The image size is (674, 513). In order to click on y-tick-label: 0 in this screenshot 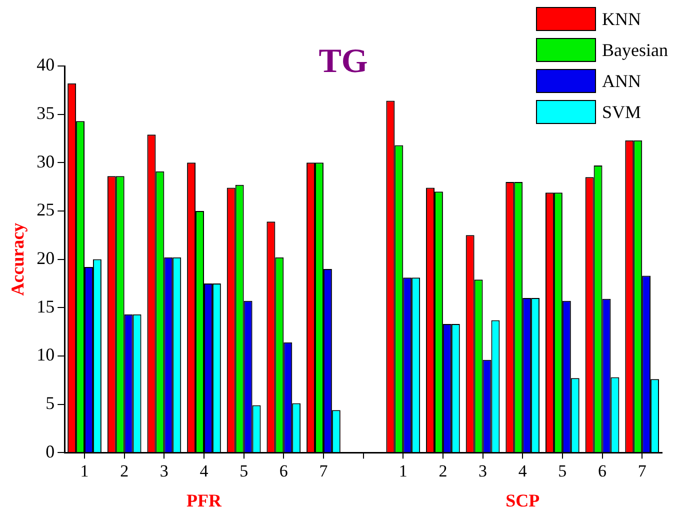, I will do `click(50, 451)`.